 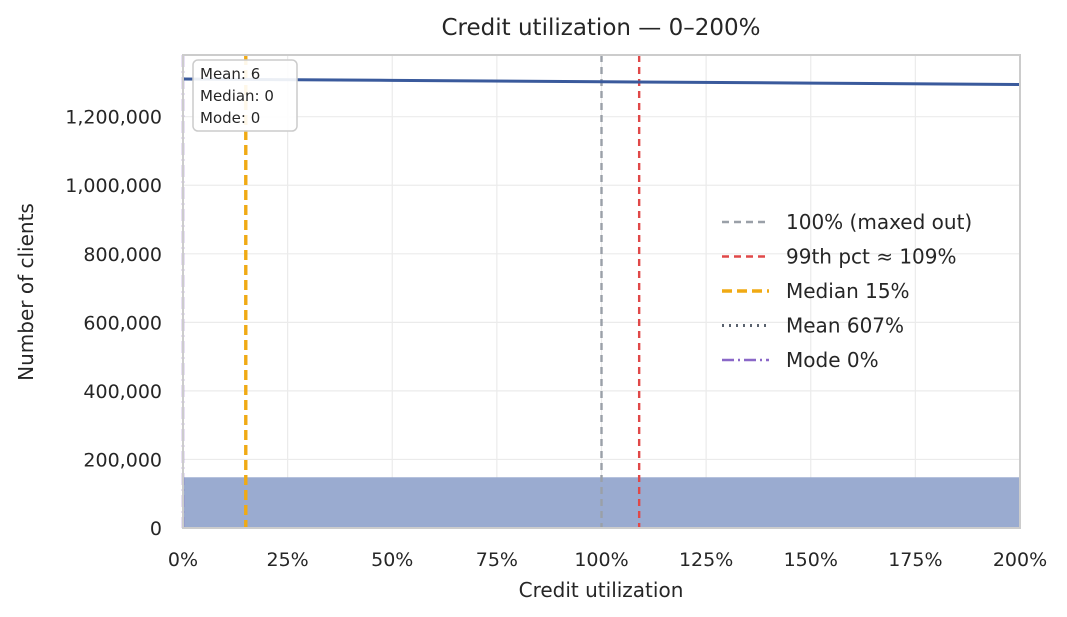 What do you see at coordinates (601, 590) in the screenshot?
I see `x-axis-title: Credit utilization` at bounding box center [601, 590].